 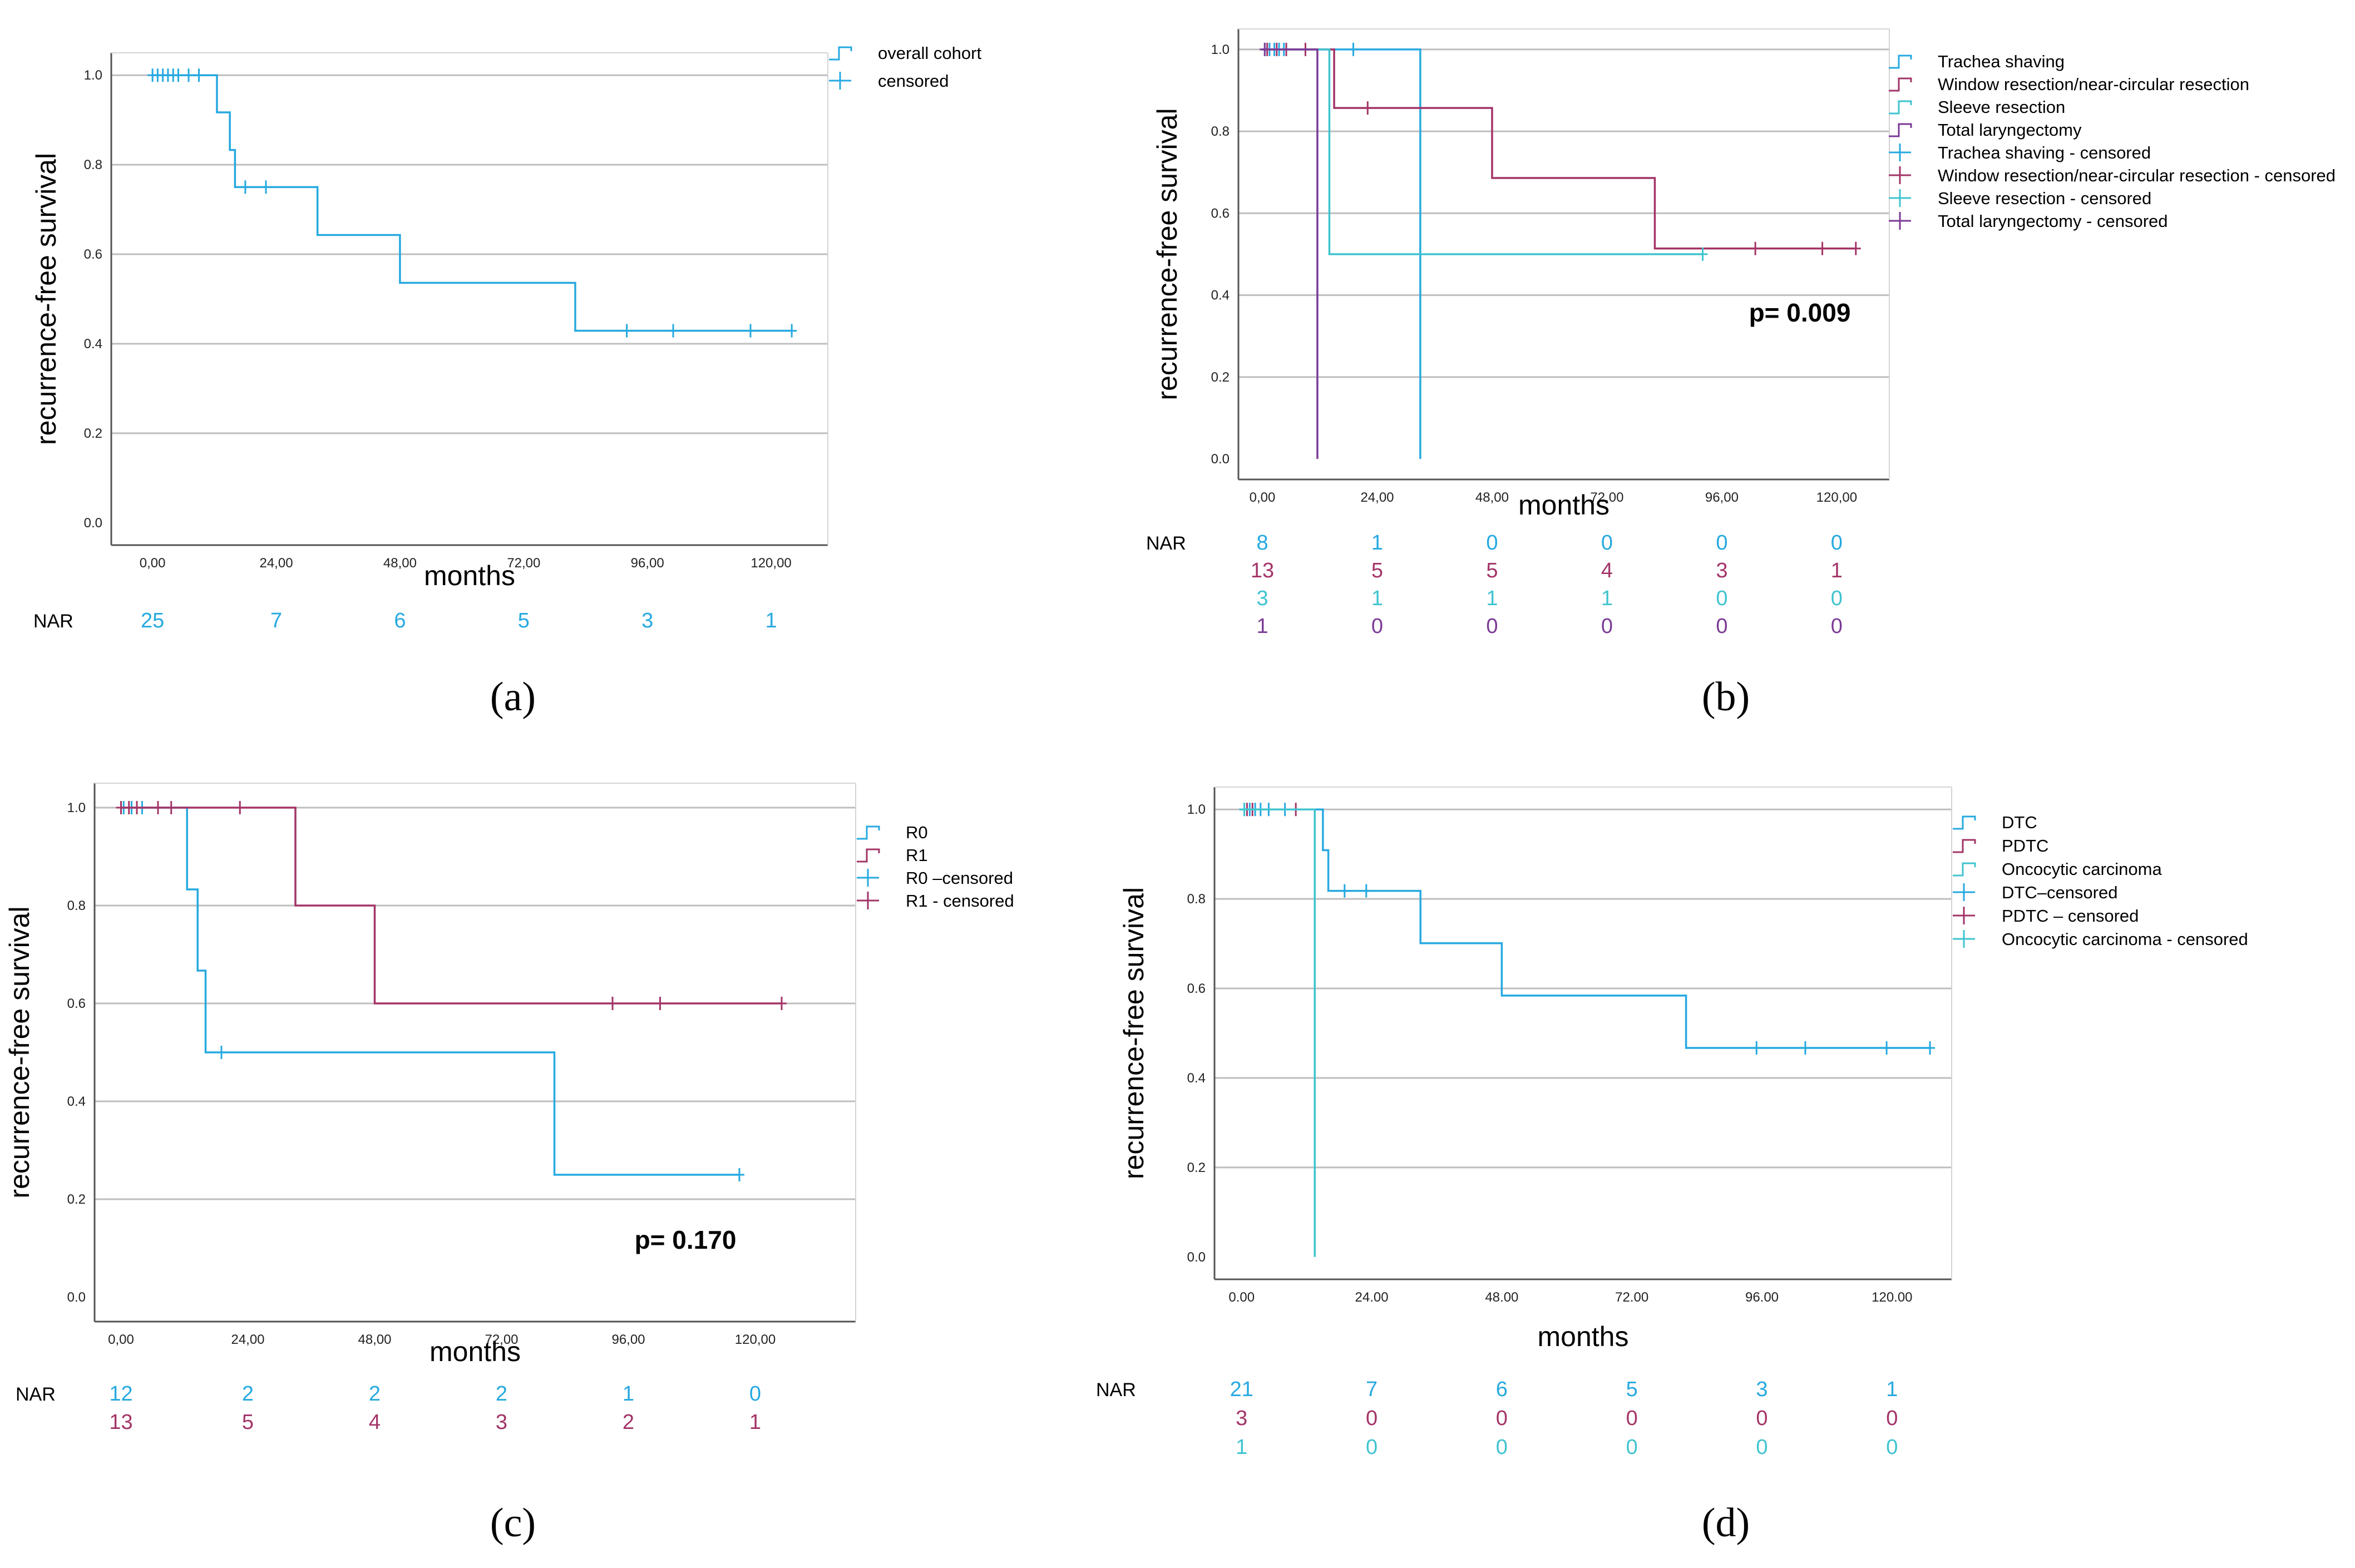 I want to click on nar-value: 7, so click(x=276, y=620).